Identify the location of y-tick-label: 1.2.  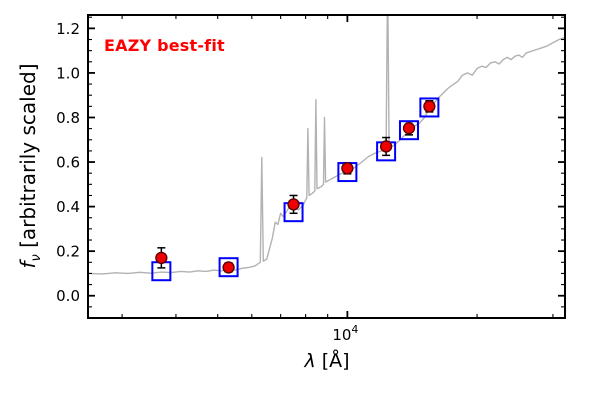
(68, 29).